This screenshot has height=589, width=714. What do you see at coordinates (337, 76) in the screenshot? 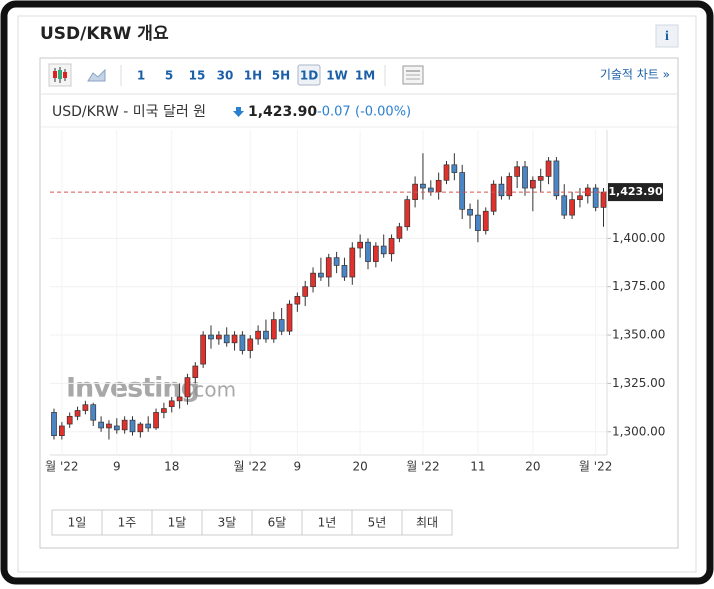
I see `interval-button: 1W` at bounding box center [337, 76].